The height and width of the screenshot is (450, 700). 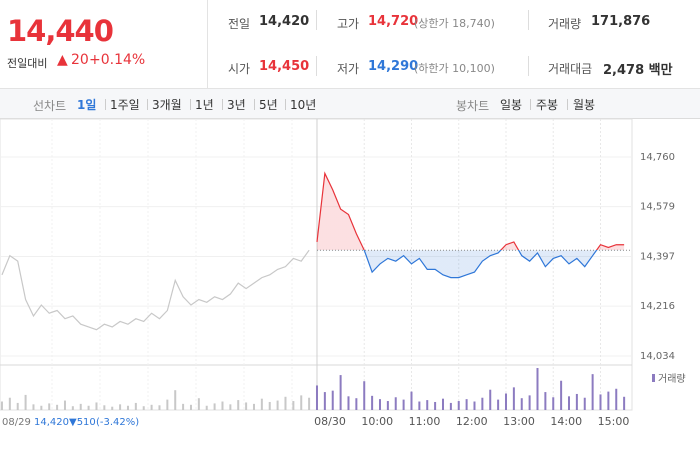 I want to click on tab: 주봉, so click(x=547, y=105).